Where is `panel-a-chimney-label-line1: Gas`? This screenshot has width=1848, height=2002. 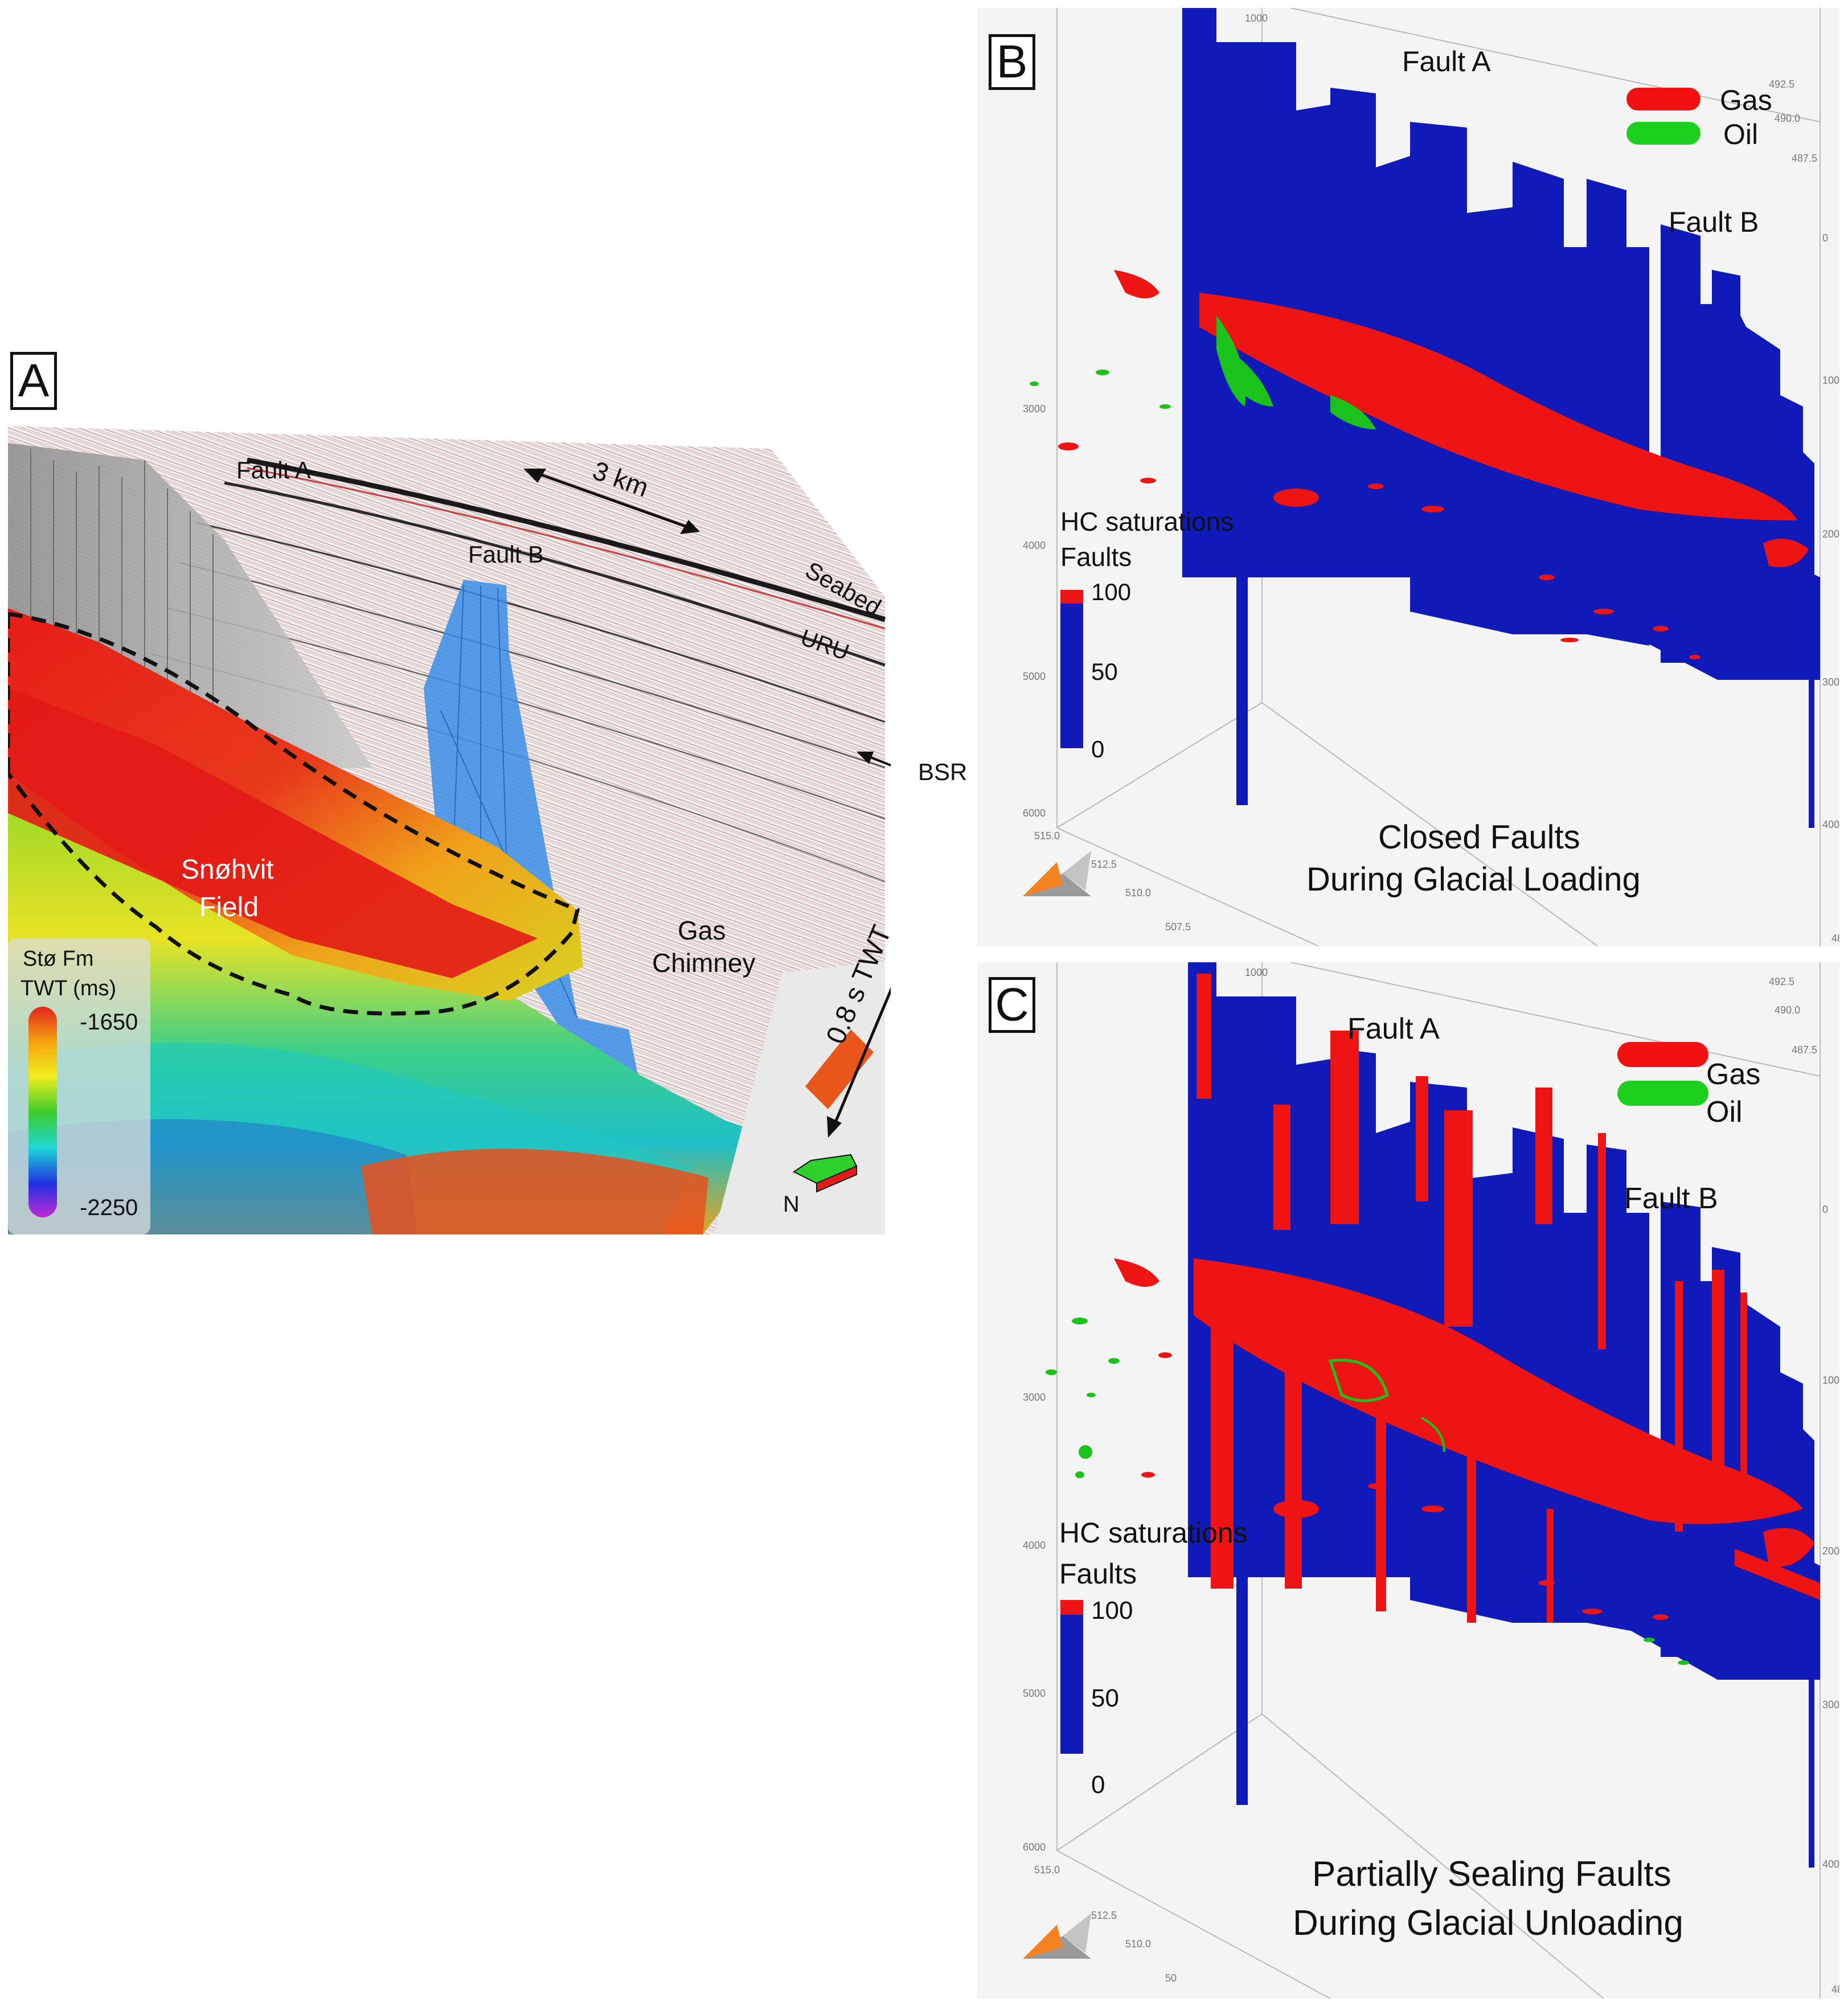 panel-a-chimney-label-line1: Gas is located at coordinates (702, 930).